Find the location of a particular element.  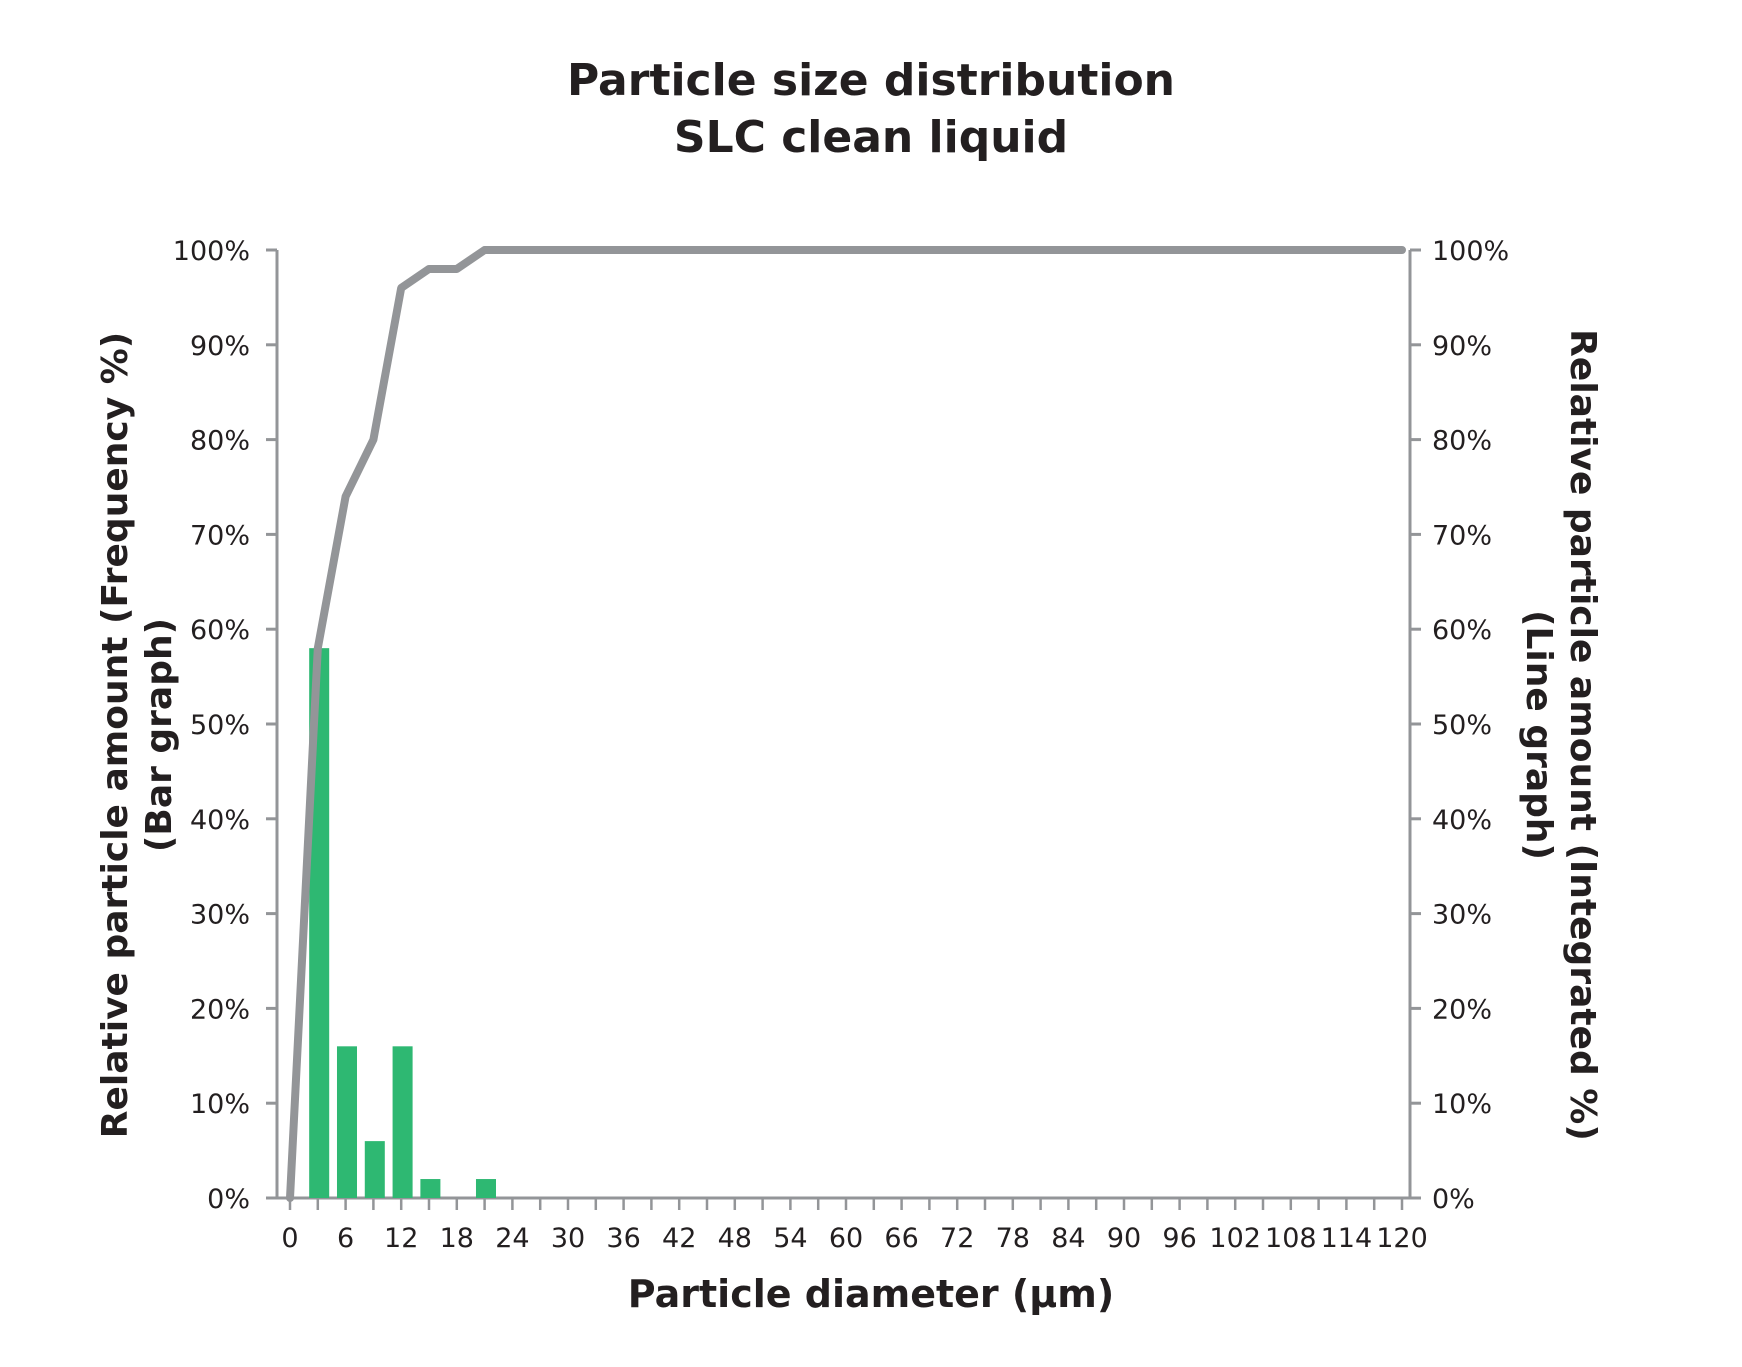

y-left-tick-label: 50% is located at coordinates (220, 725).